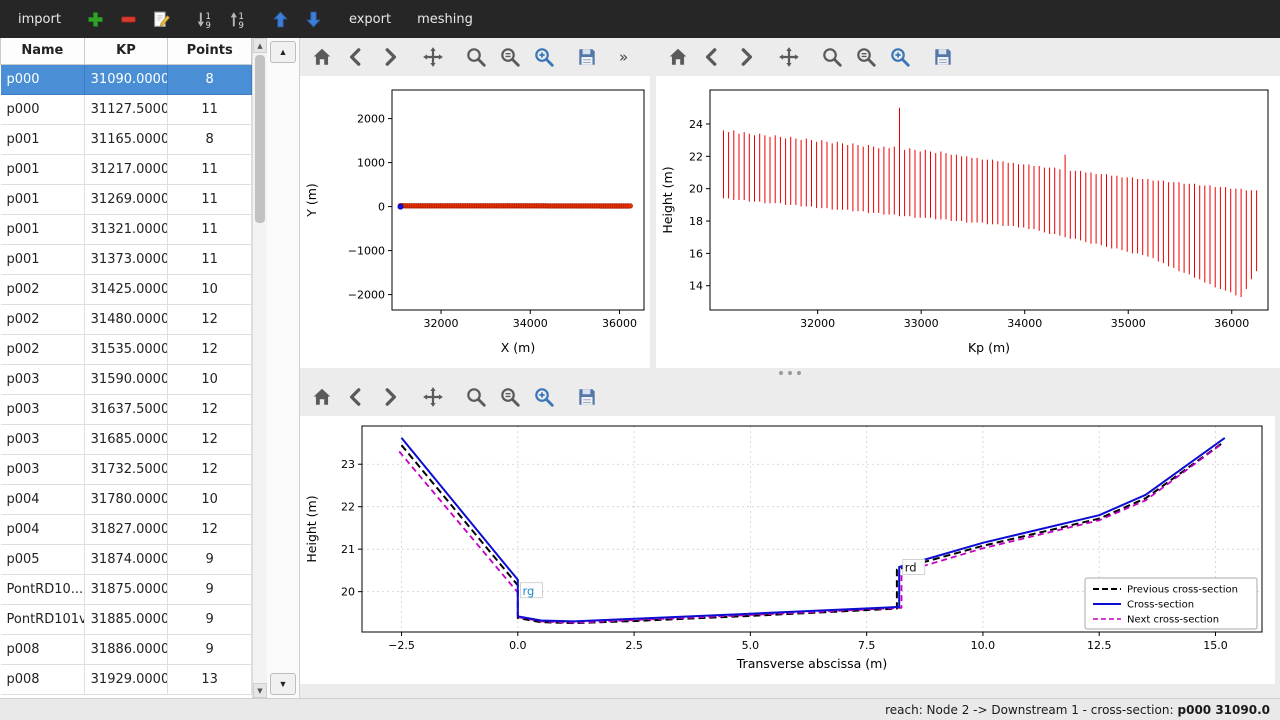 Image resolution: width=1280 pixels, height=720 pixels. Describe the element at coordinates (126, 109) in the screenshot. I see `table-row: p000 31127.5000 11` at that location.